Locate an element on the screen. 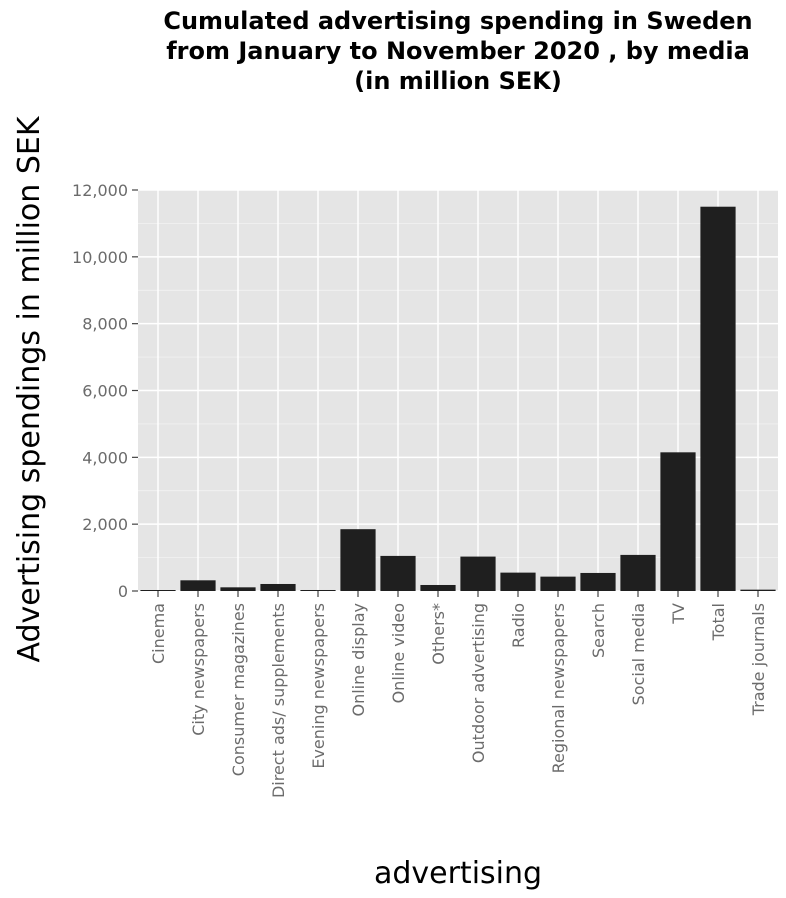 The height and width of the screenshot is (898, 786). x-tick-label: Radio is located at coordinates (518, 625).